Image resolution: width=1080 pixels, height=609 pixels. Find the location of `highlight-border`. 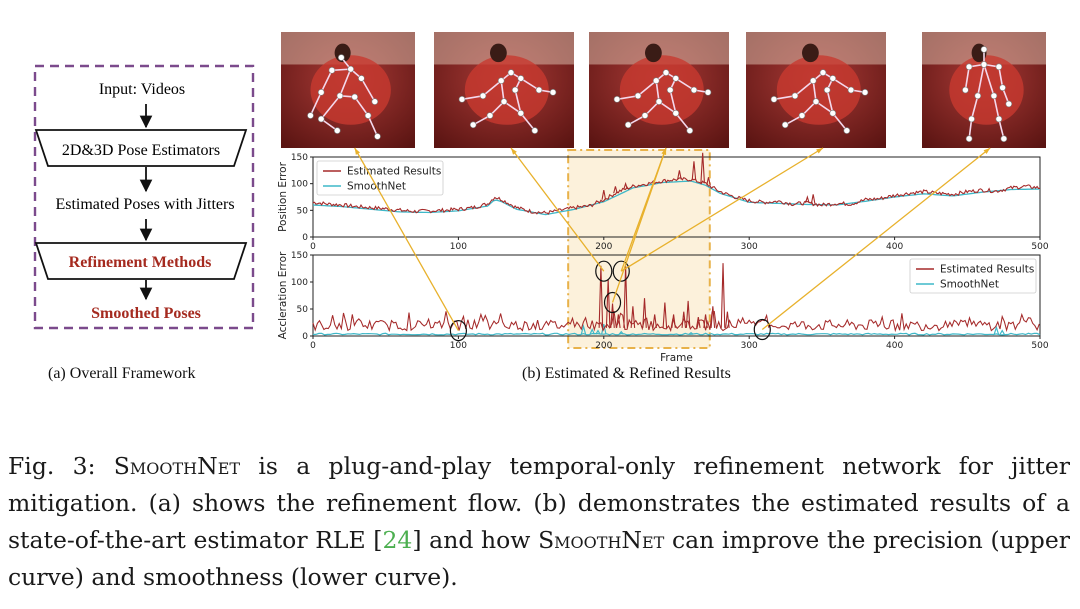

highlight-border is located at coordinates (639, 249).